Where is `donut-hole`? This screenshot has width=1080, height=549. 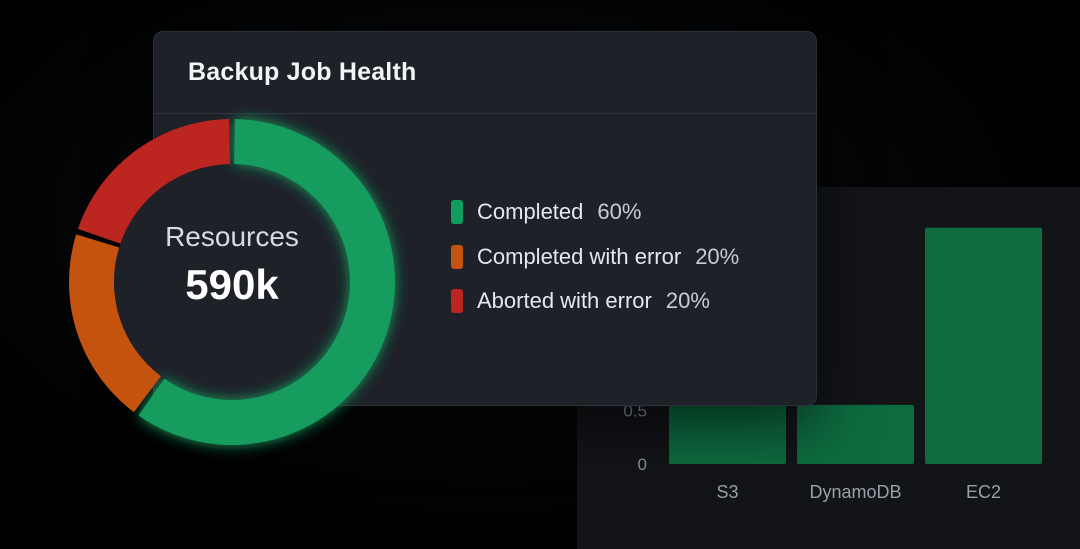
donut-hole is located at coordinates (232, 282).